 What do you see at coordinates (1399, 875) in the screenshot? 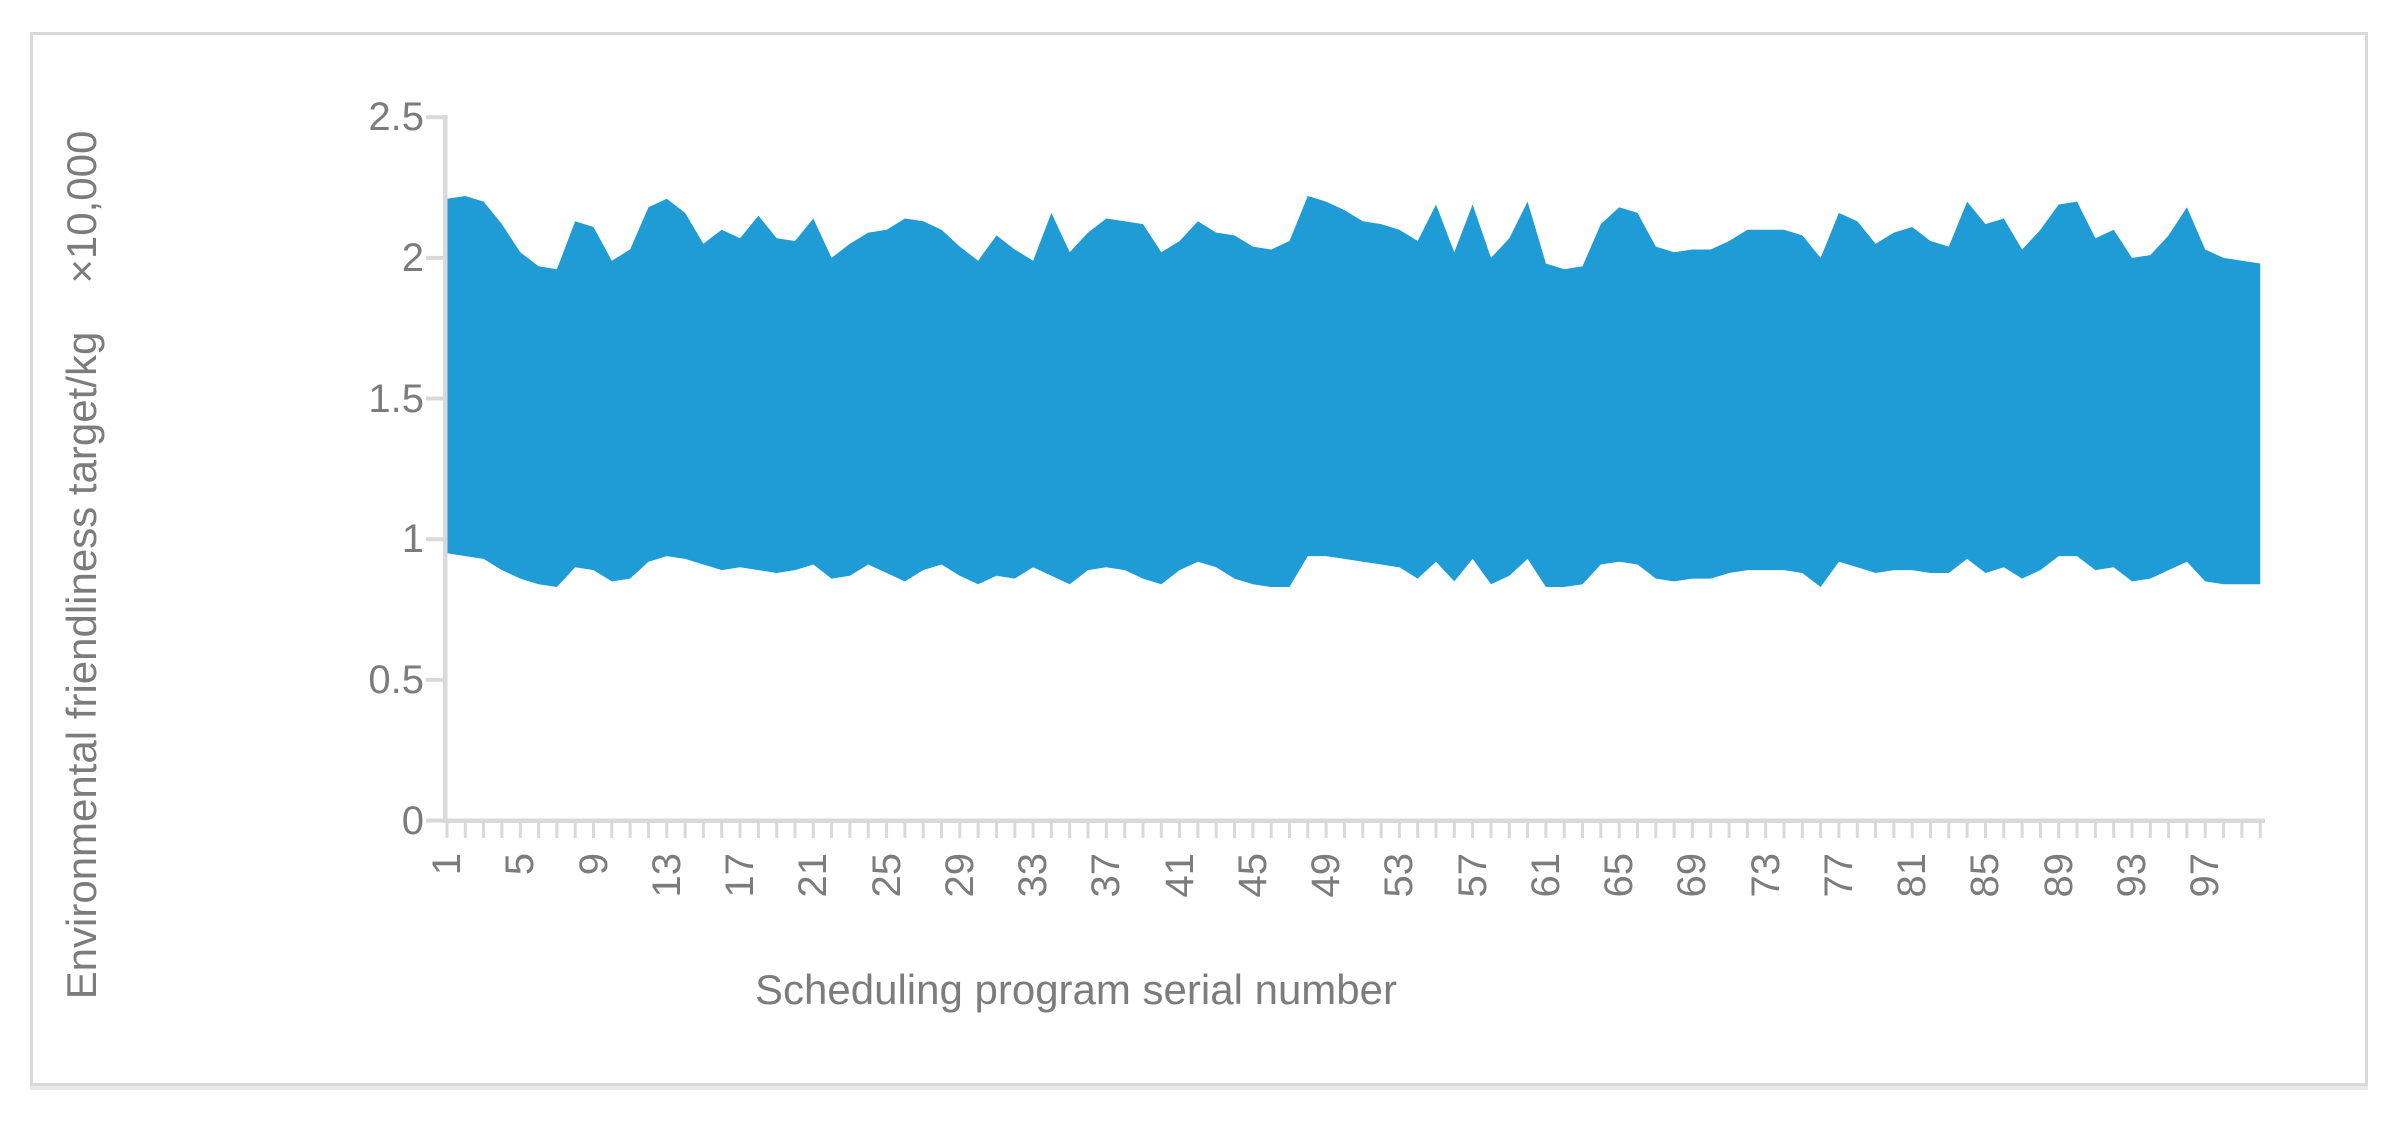
I see `x-tick-label: 53` at bounding box center [1399, 875].